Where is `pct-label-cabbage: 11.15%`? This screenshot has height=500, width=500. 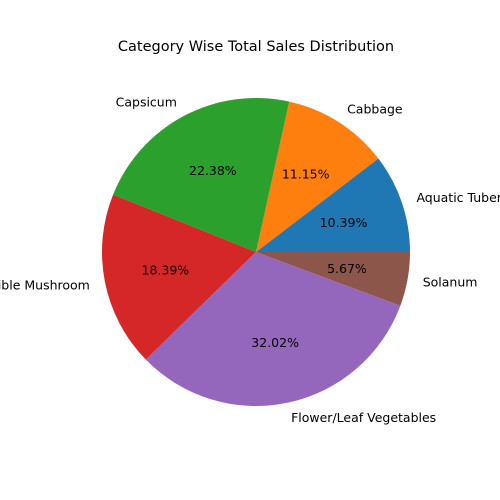
pct-label-cabbage: 11.15% is located at coordinates (306, 174).